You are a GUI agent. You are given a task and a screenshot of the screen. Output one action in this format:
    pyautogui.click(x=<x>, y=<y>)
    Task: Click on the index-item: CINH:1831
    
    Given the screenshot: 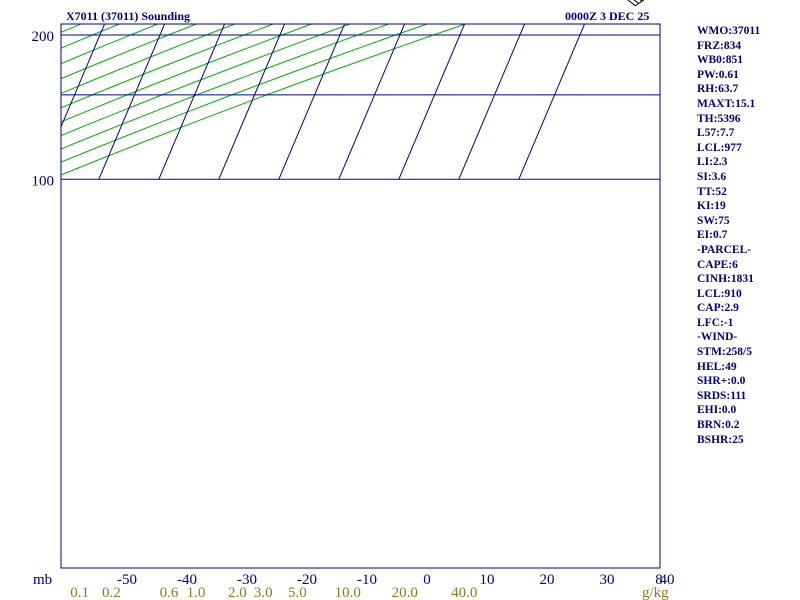 What is the action you would take?
    pyautogui.click(x=725, y=279)
    